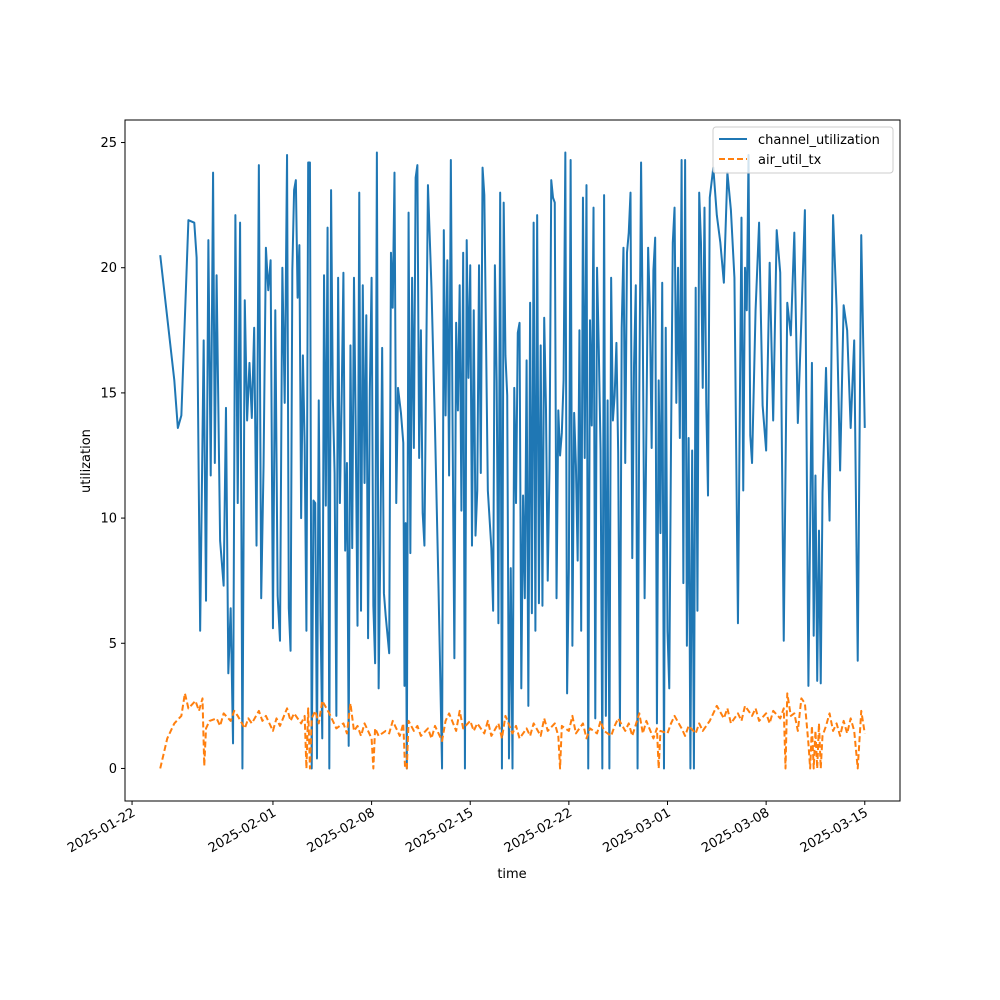 This screenshot has height=1000, width=1000. I want to click on series-line-air-util-tx, so click(512, 731).